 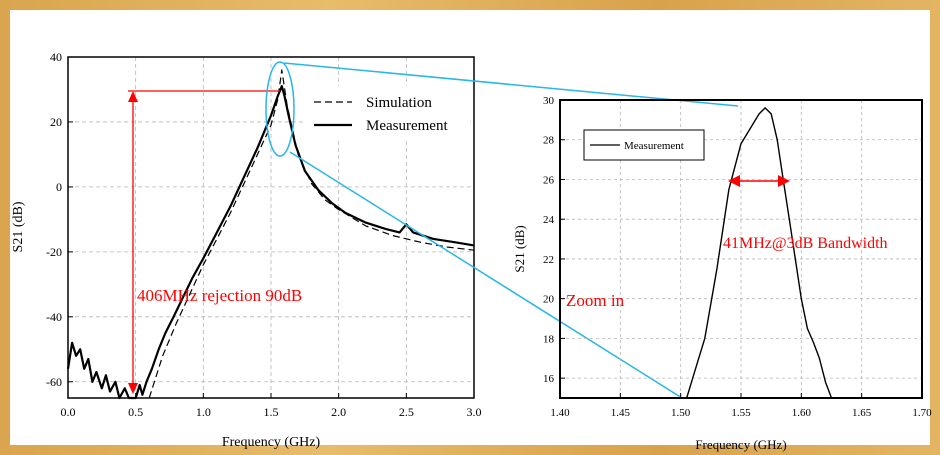 I want to click on main-x-tick-label: 2.5, so click(x=406, y=412).